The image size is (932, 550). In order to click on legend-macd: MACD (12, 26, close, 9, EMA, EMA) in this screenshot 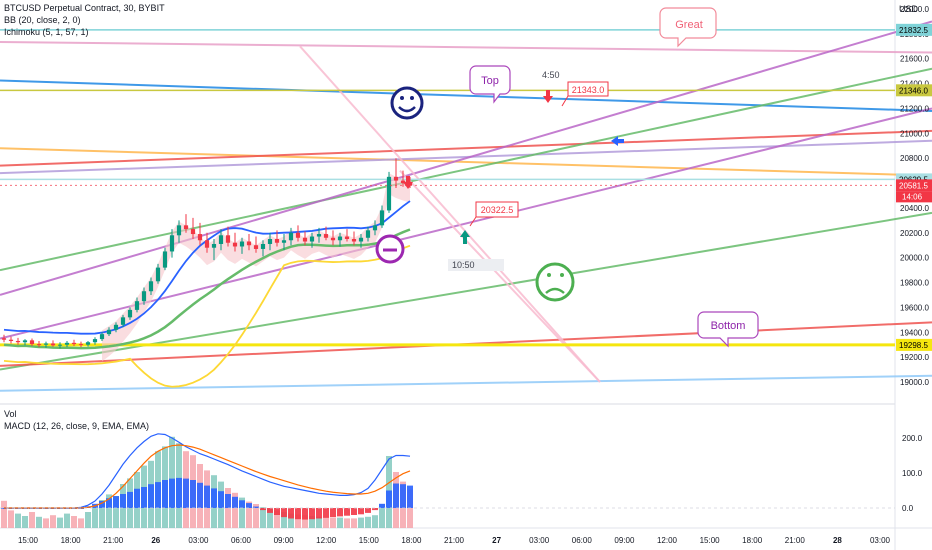, I will do `click(76, 426)`.